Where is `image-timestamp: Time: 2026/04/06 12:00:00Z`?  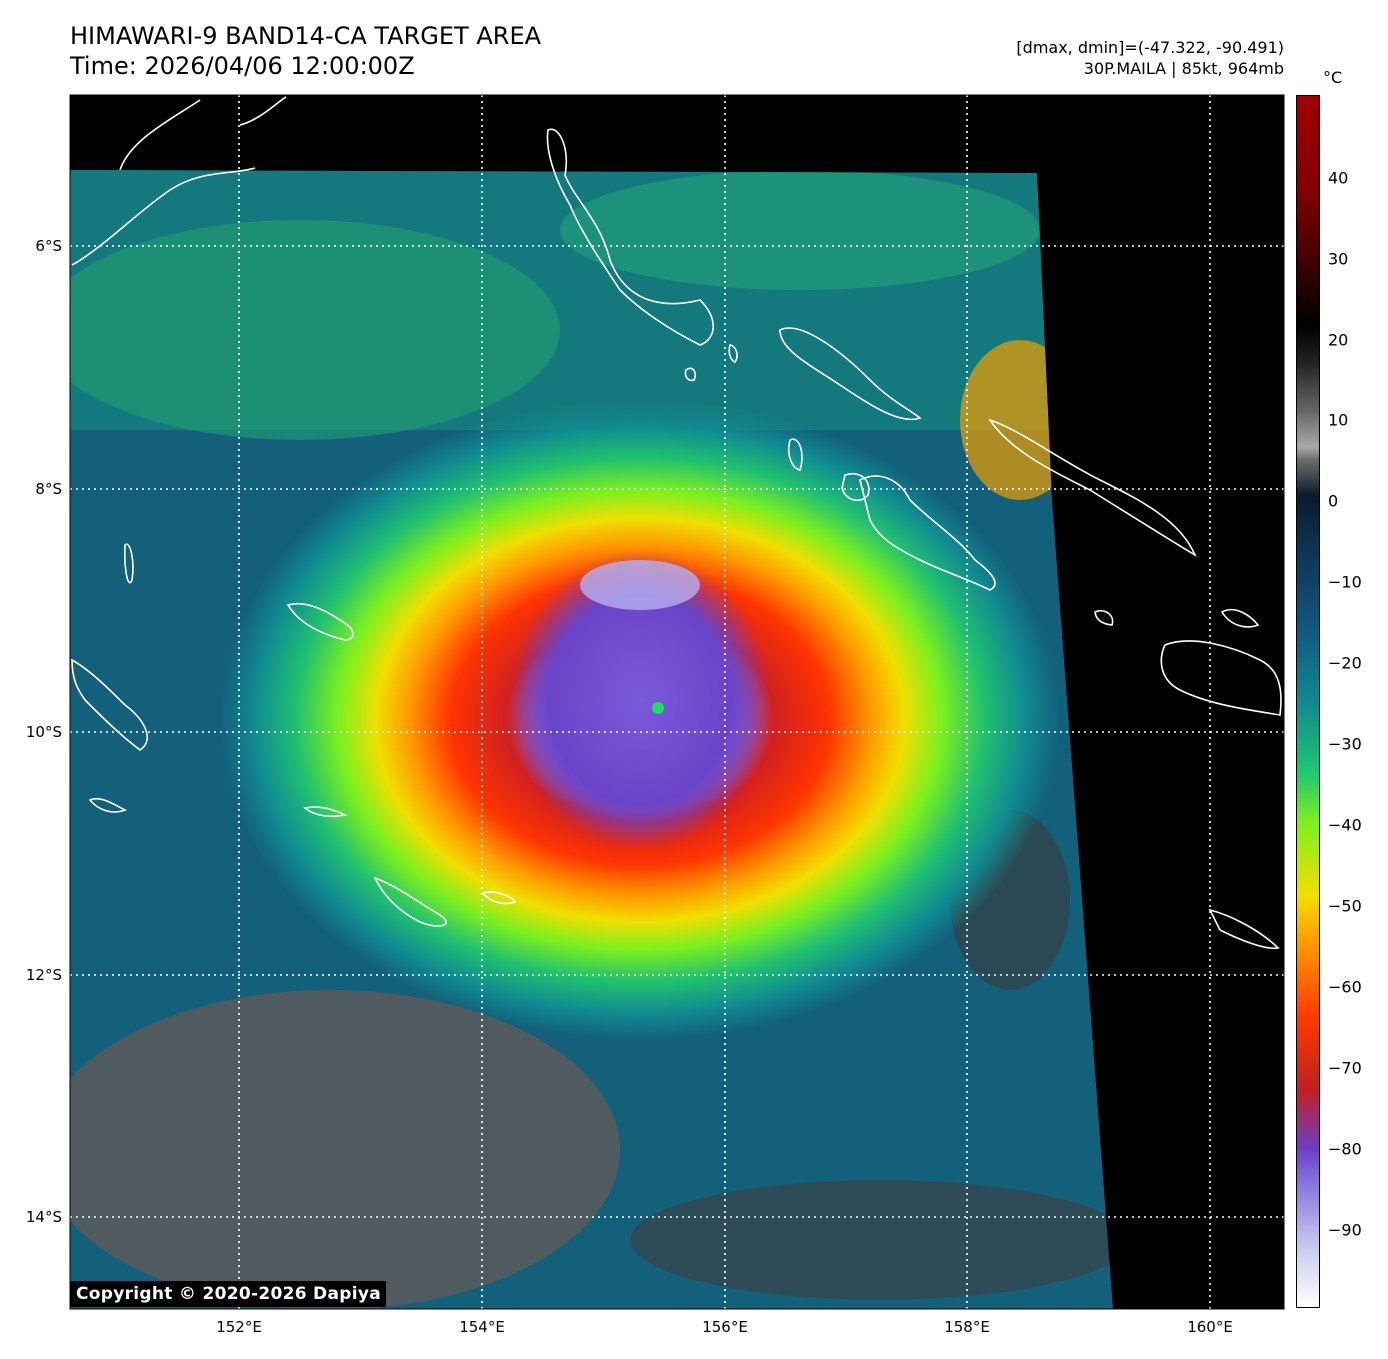 image-timestamp: Time: 2026/04/06 12:00:00Z is located at coordinates (242, 66).